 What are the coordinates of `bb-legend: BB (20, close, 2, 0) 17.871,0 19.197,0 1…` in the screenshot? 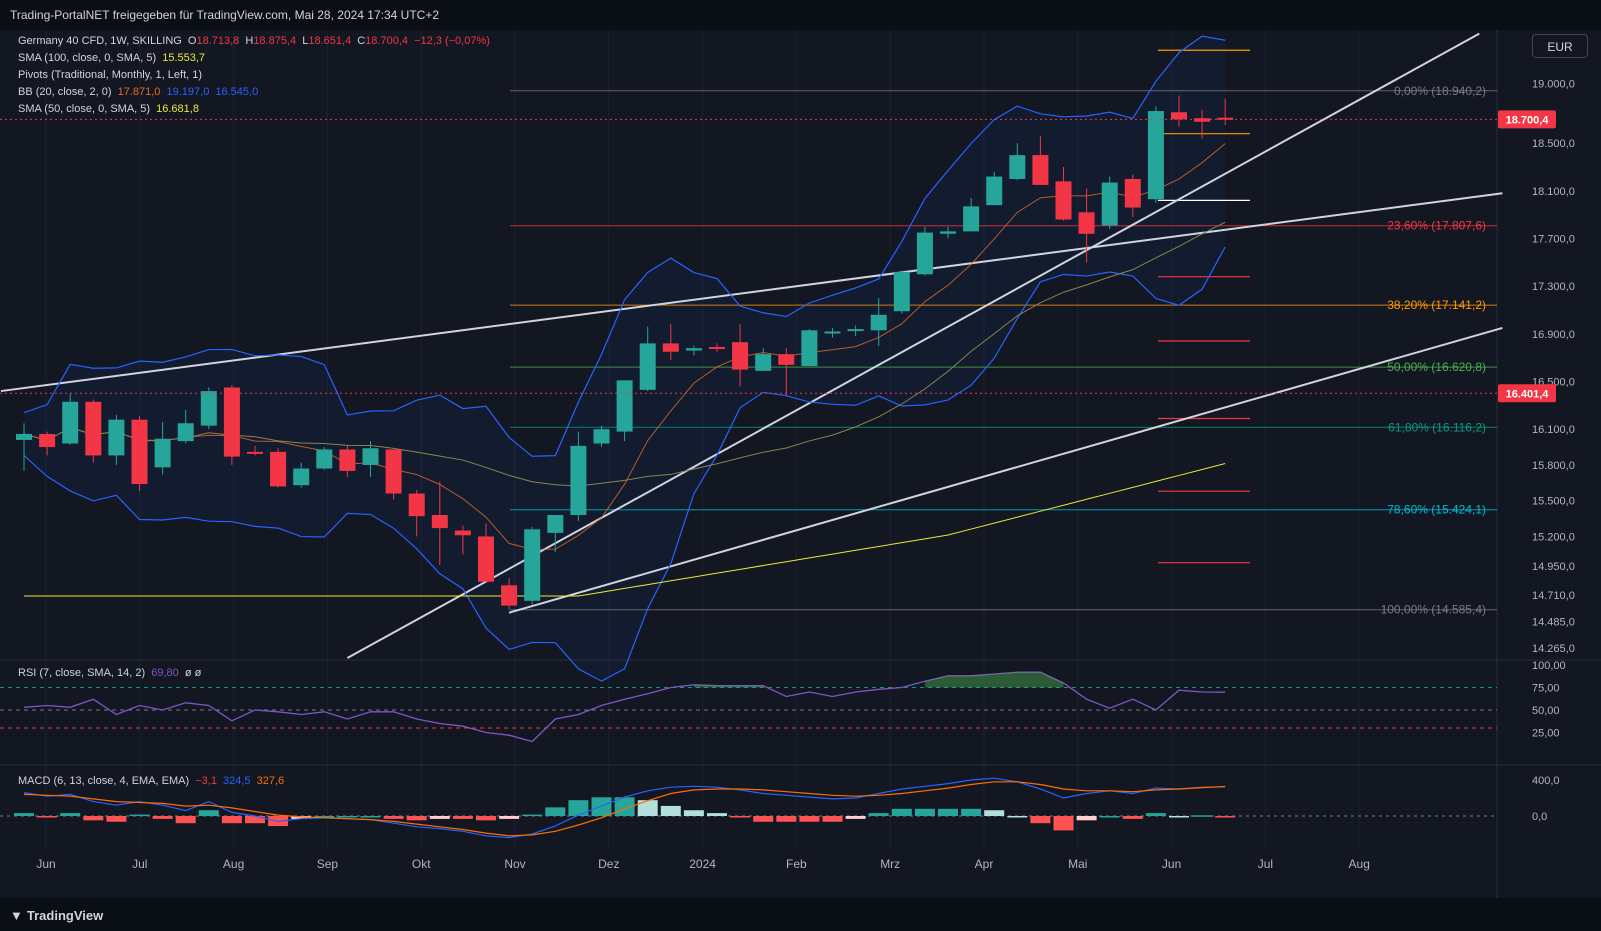 It's located at (139, 92).